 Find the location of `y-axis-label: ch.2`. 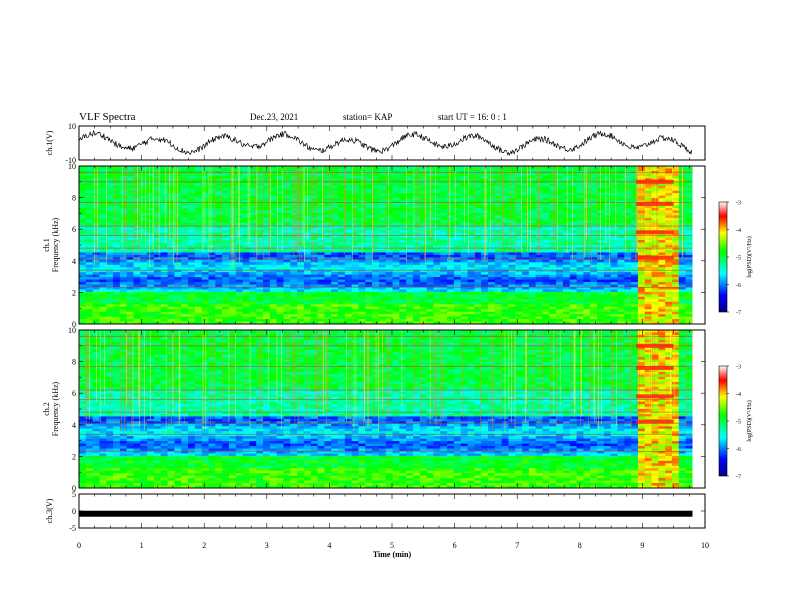

y-axis-label: ch.2 is located at coordinates (46, 409).